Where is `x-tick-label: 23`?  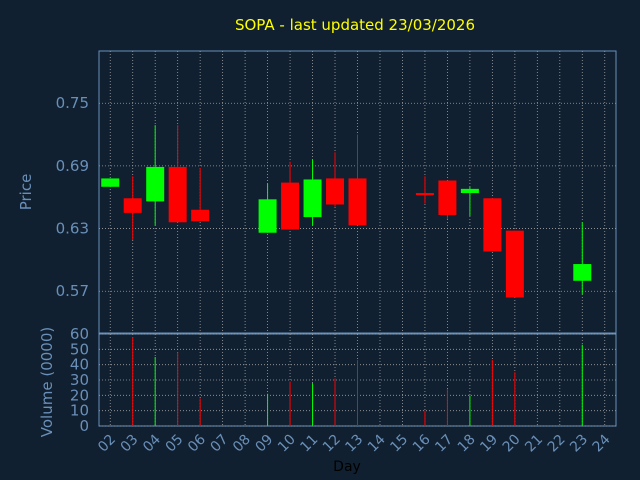
x-tick-label: 23 is located at coordinates (579, 444).